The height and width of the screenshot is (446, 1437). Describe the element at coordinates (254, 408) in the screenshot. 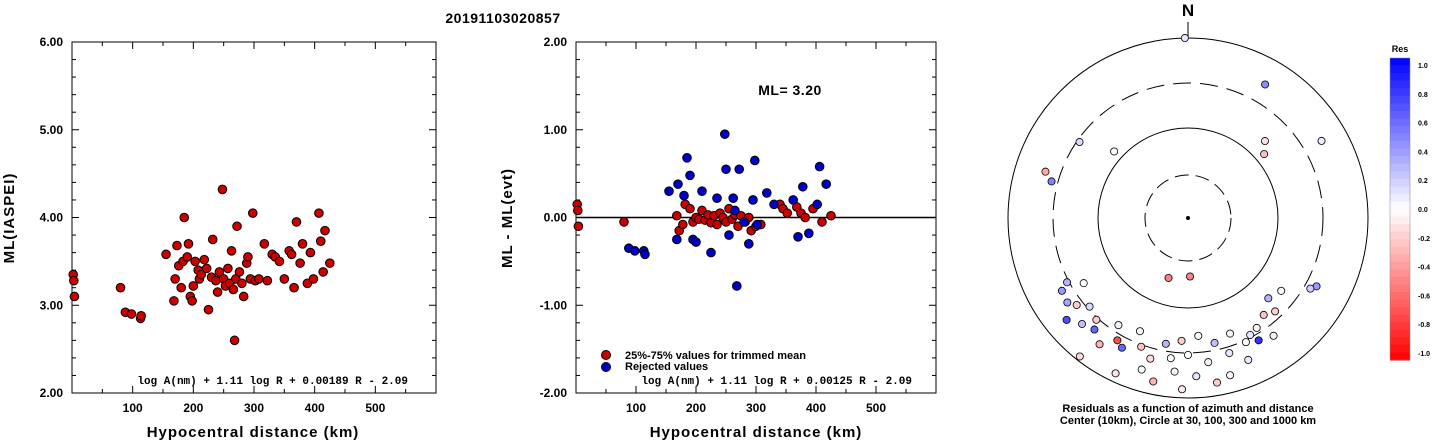

I see `x-tick-label: 300` at that location.